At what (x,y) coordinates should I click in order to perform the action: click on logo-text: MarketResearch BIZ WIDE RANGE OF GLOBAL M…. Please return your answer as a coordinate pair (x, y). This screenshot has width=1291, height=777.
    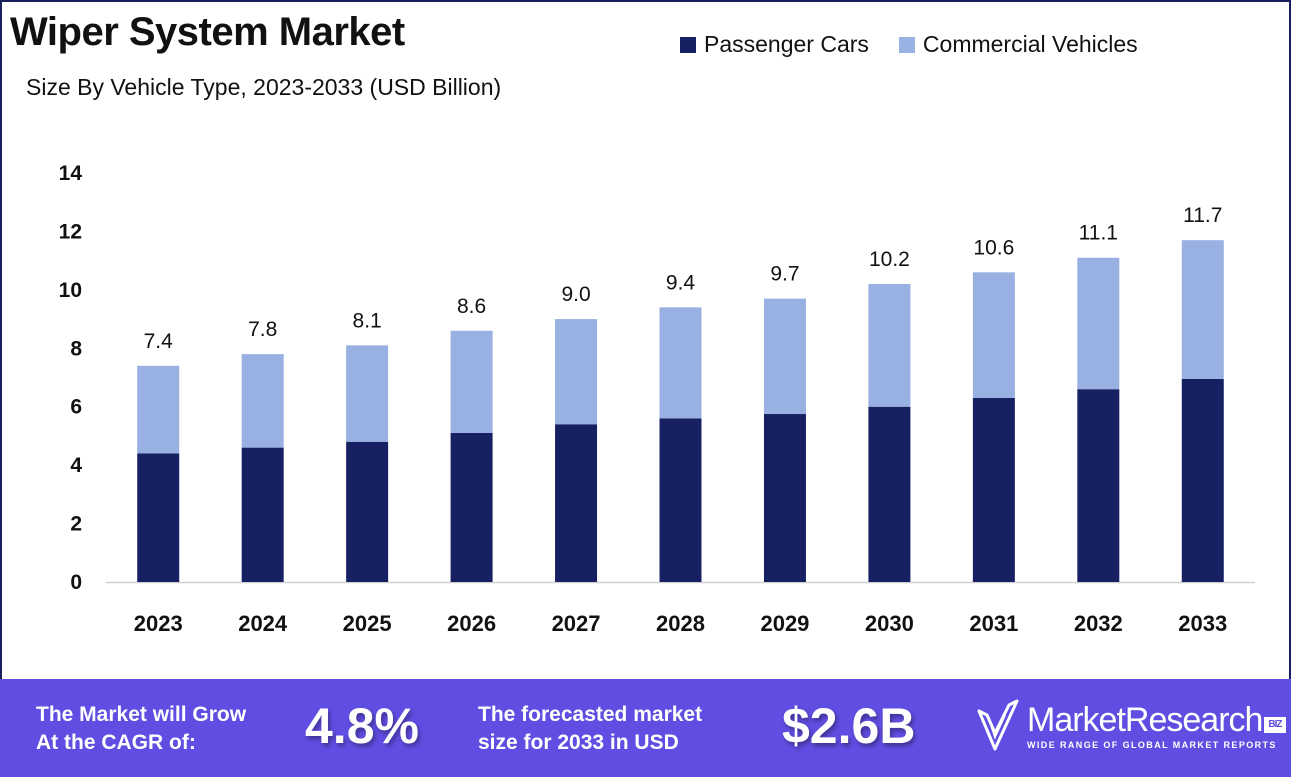
    Looking at the image, I should click on (1156, 726).